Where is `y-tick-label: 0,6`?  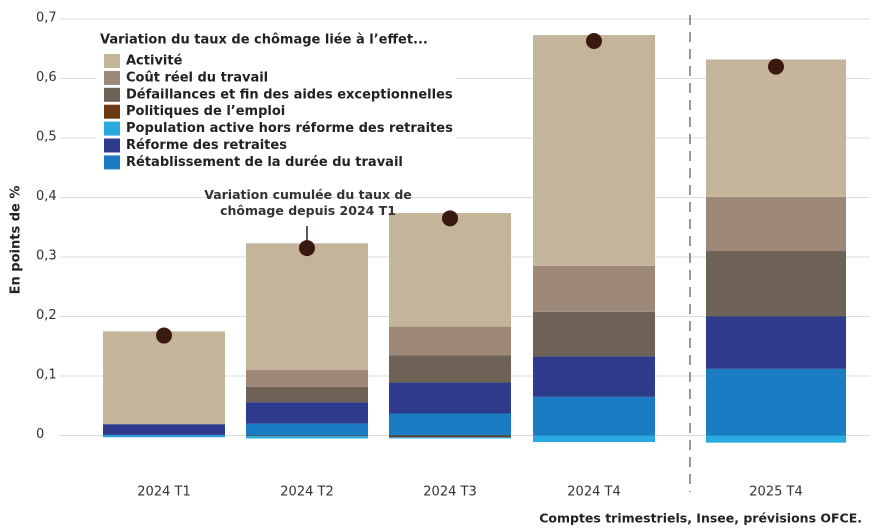 y-tick-label: 0,6 is located at coordinates (46, 77).